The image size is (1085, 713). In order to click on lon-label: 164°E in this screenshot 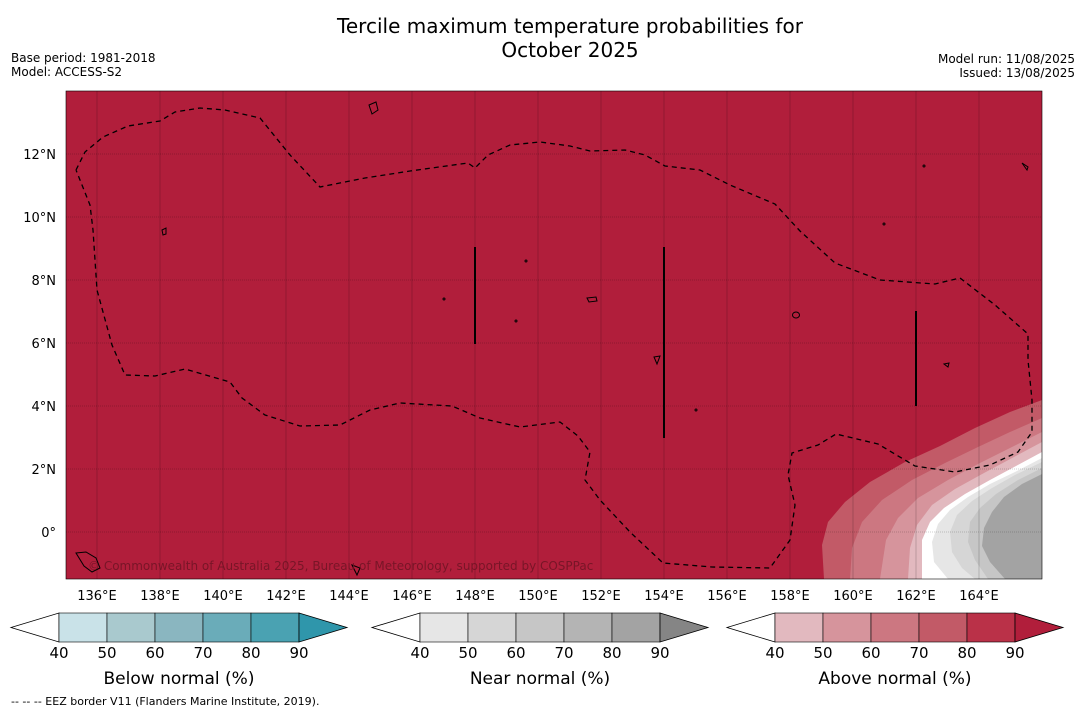, I will do `click(979, 596)`.